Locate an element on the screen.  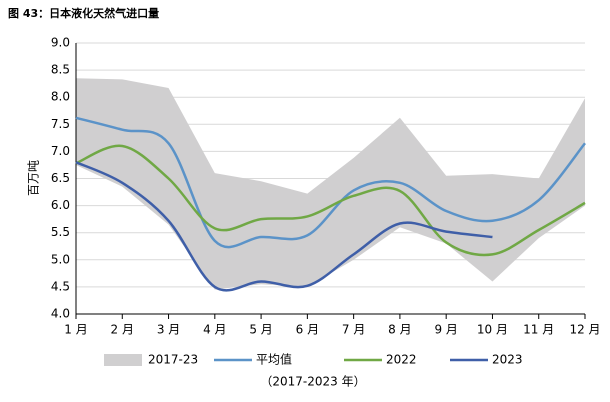
legend-swatch is located at coordinates (123, 360).